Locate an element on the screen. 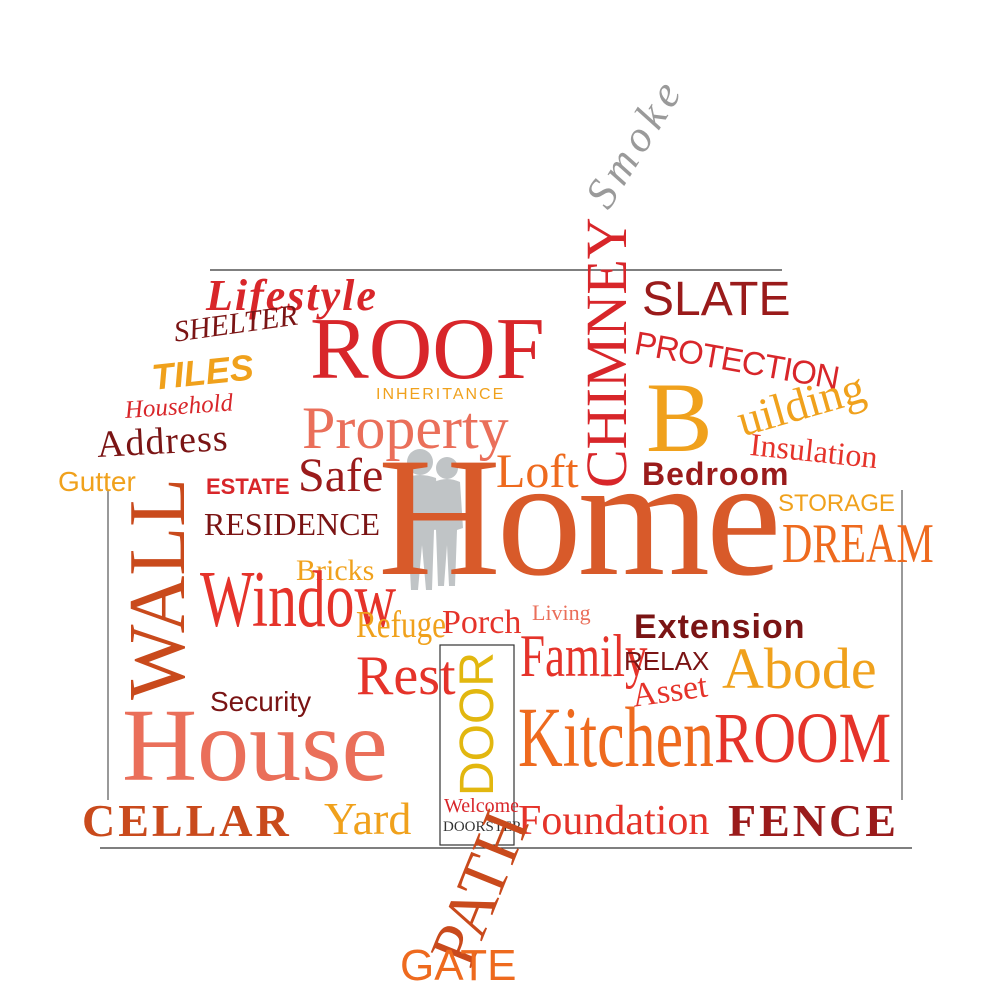 The width and height of the screenshot is (1000, 1000). word-doorstep: DOORSTEP is located at coordinates (482, 827).